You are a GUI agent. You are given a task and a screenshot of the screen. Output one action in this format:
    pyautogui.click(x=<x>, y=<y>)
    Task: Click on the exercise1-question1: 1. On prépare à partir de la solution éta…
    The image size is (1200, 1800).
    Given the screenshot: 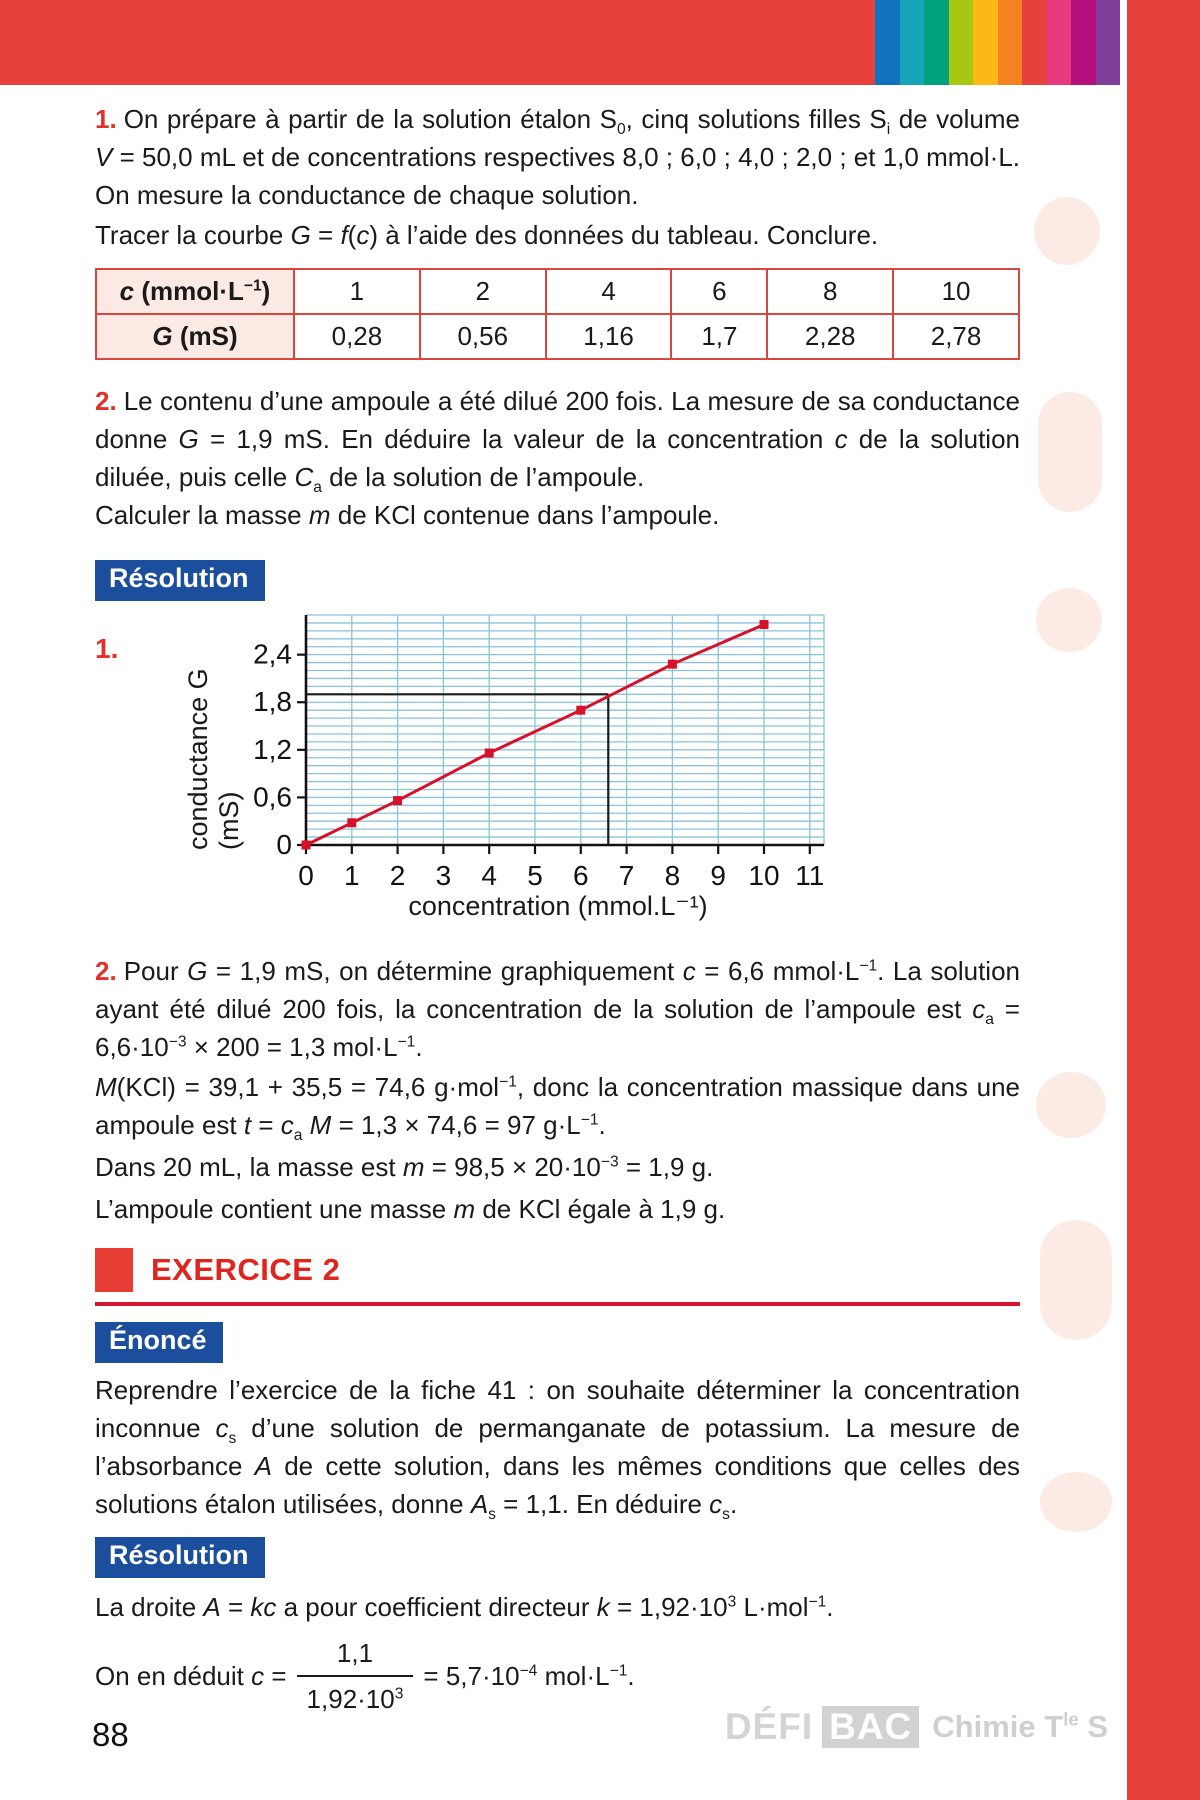 What is the action you would take?
    pyautogui.click(x=557, y=157)
    